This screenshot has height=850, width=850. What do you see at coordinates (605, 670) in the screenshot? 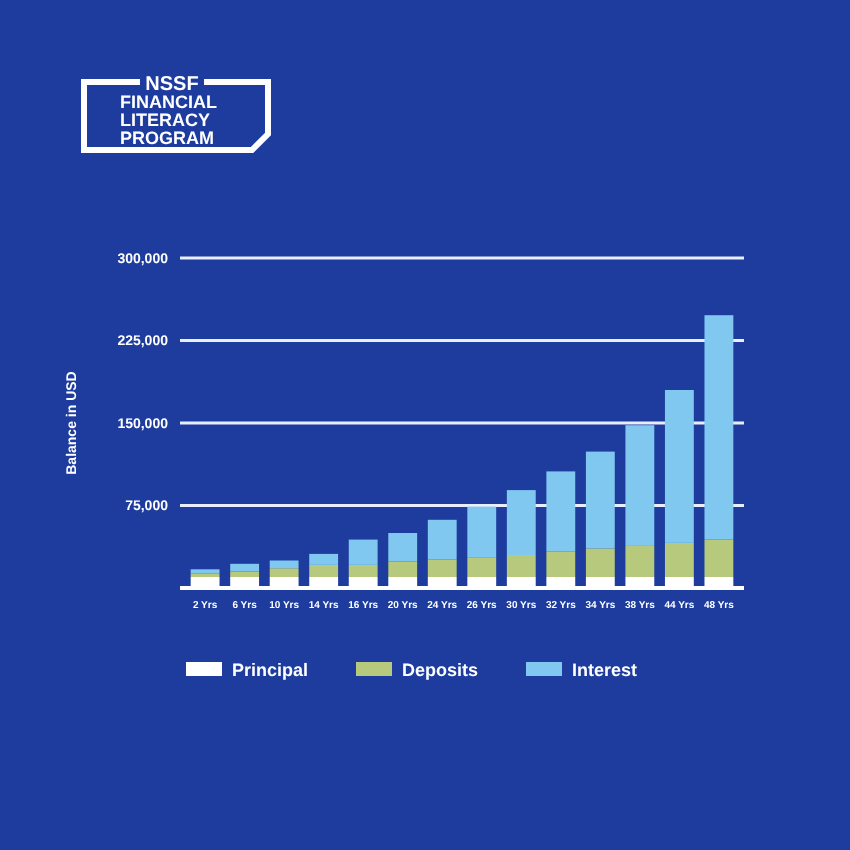
I see `legend-label: Interest` at bounding box center [605, 670].